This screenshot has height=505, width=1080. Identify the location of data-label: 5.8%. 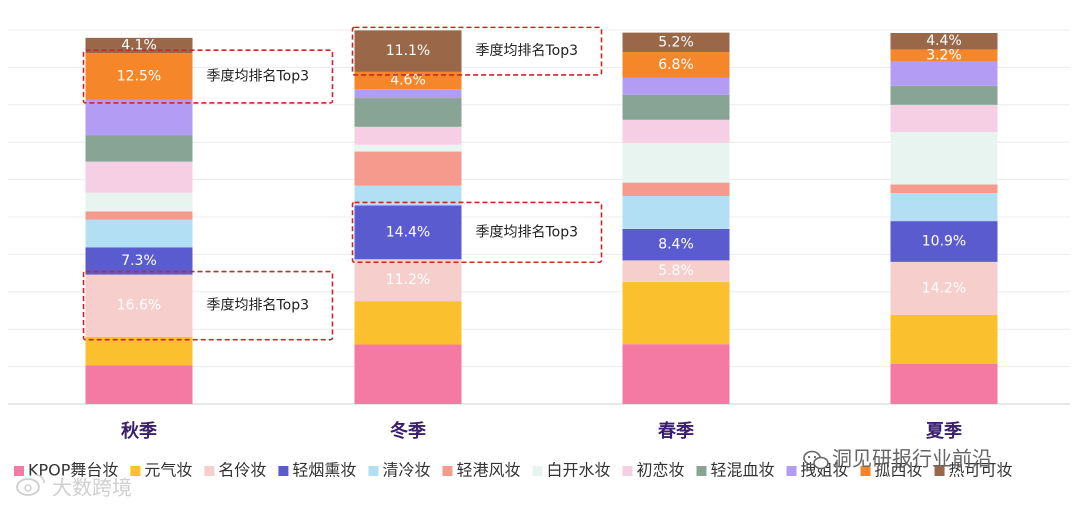
(676, 271).